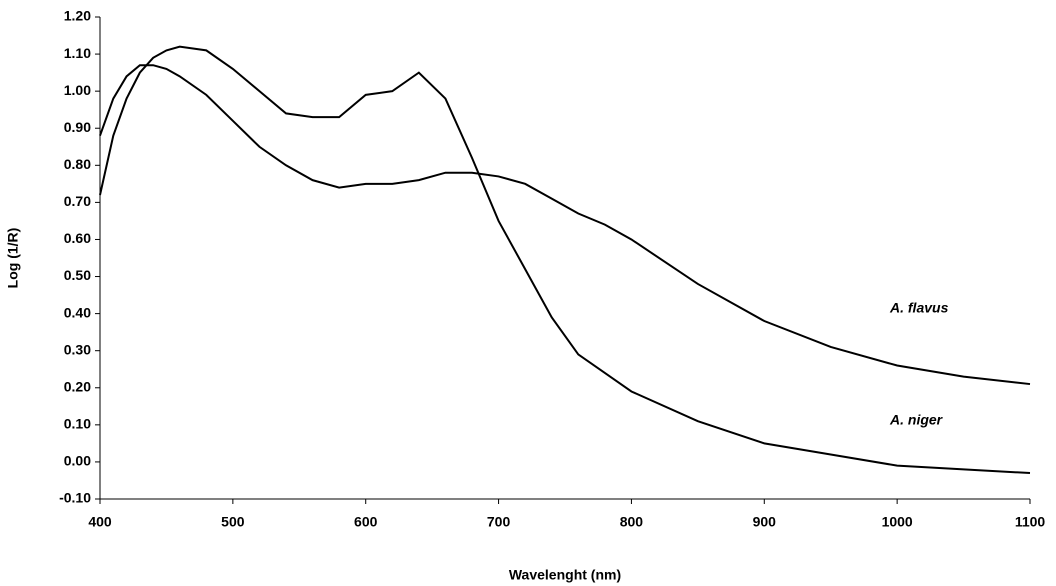  I want to click on series-label: A. niger, so click(916, 420).